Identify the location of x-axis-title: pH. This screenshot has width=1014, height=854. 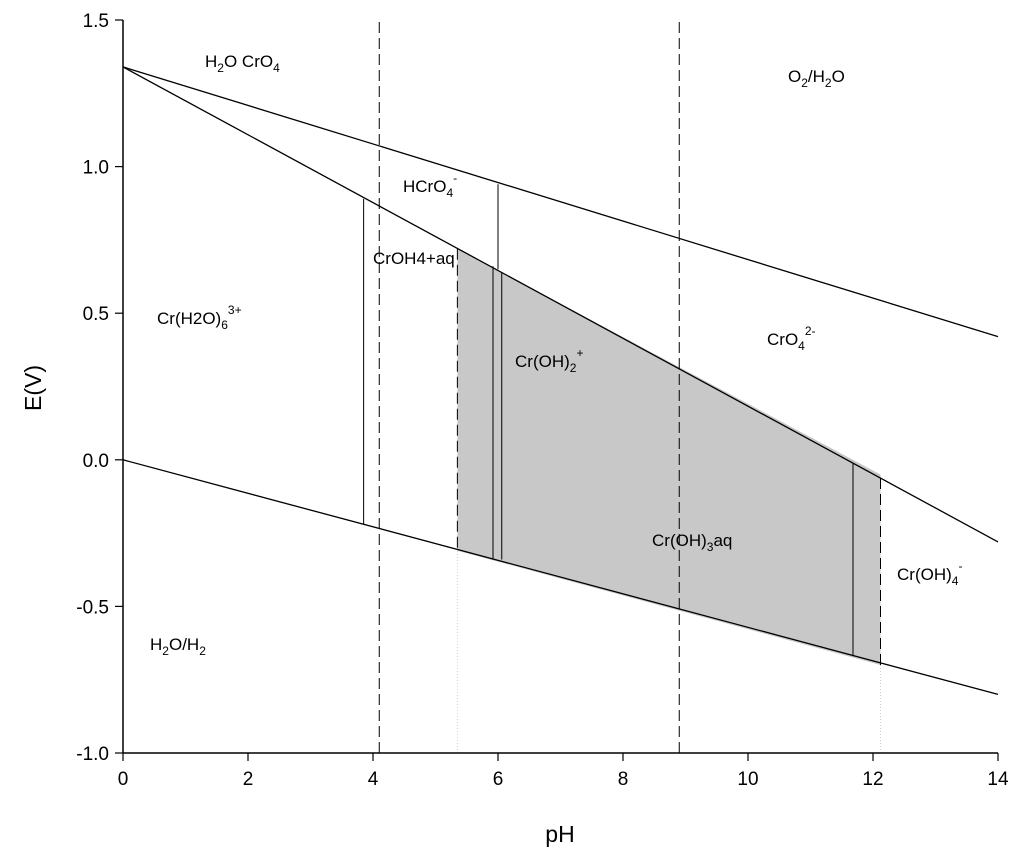
(559, 834).